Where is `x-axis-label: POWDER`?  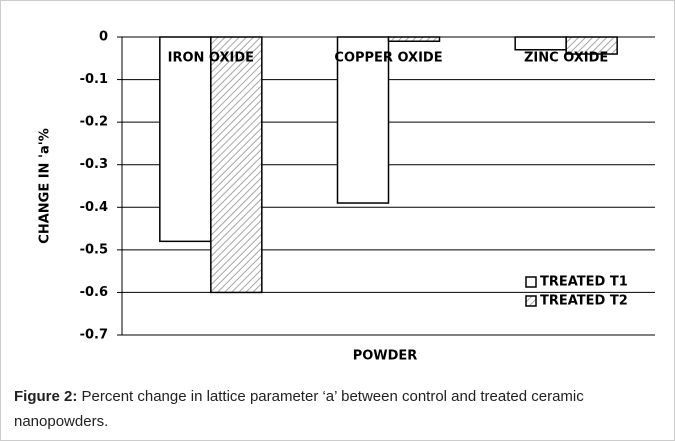
x-axis-label: POWDER is located at coordinates (385, 356).